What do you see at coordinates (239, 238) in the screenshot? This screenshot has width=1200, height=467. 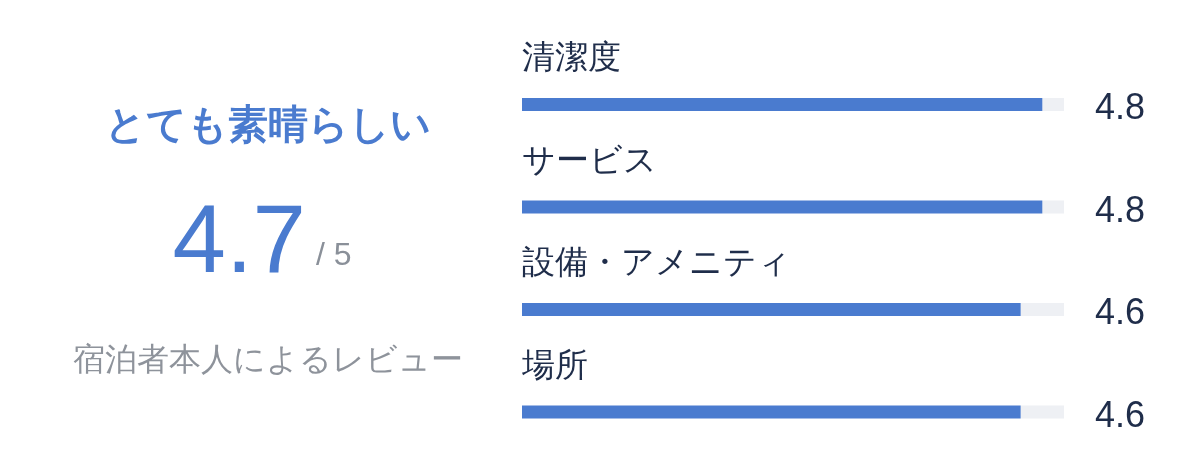 I see `score: 4.7` at bounding box center [239, 238].